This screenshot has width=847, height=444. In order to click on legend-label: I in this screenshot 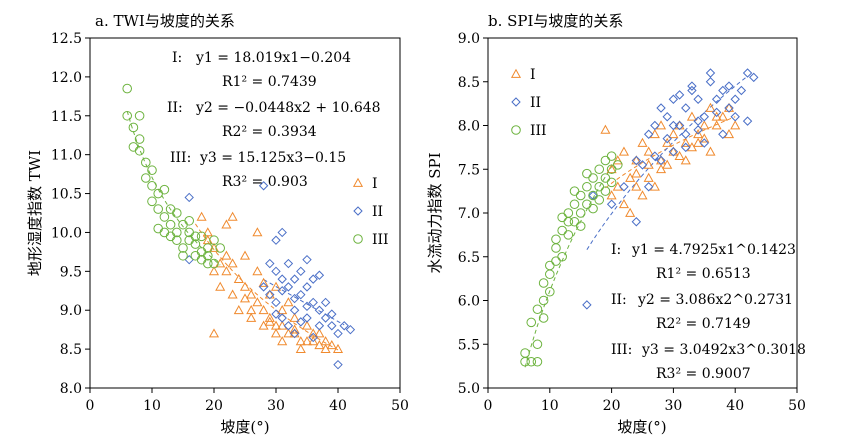, I will do `click(533, 75)`.